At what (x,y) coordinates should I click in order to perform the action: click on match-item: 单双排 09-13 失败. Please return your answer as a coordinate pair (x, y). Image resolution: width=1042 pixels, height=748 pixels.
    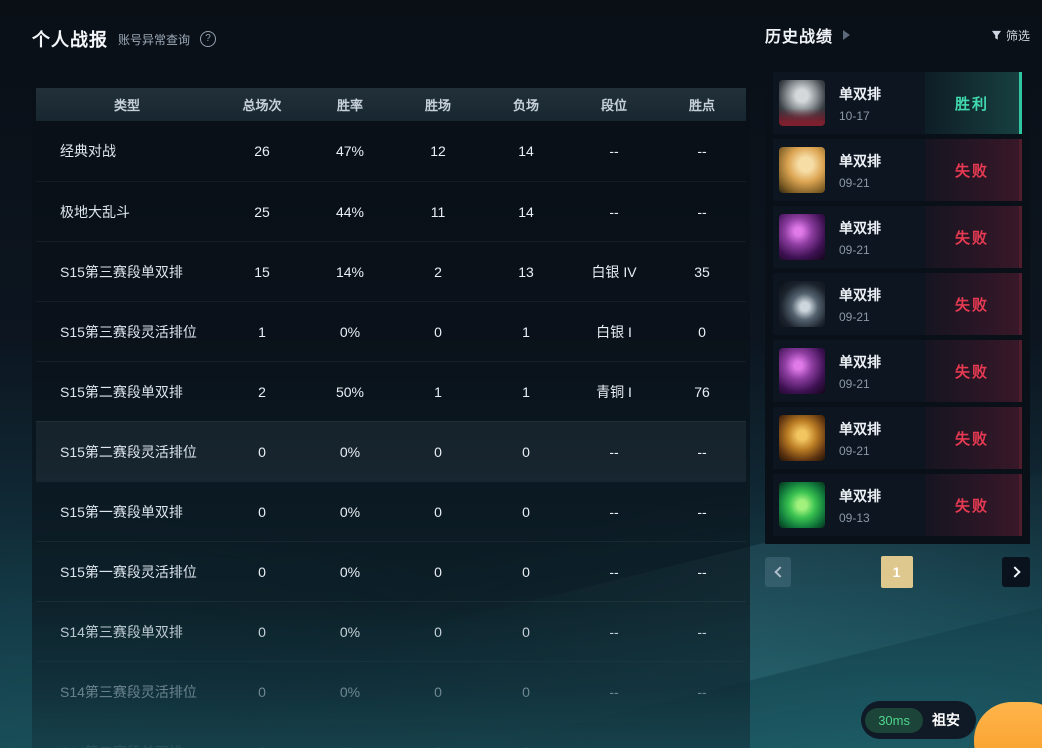
    Looking at the image, I should click on (897, 505).